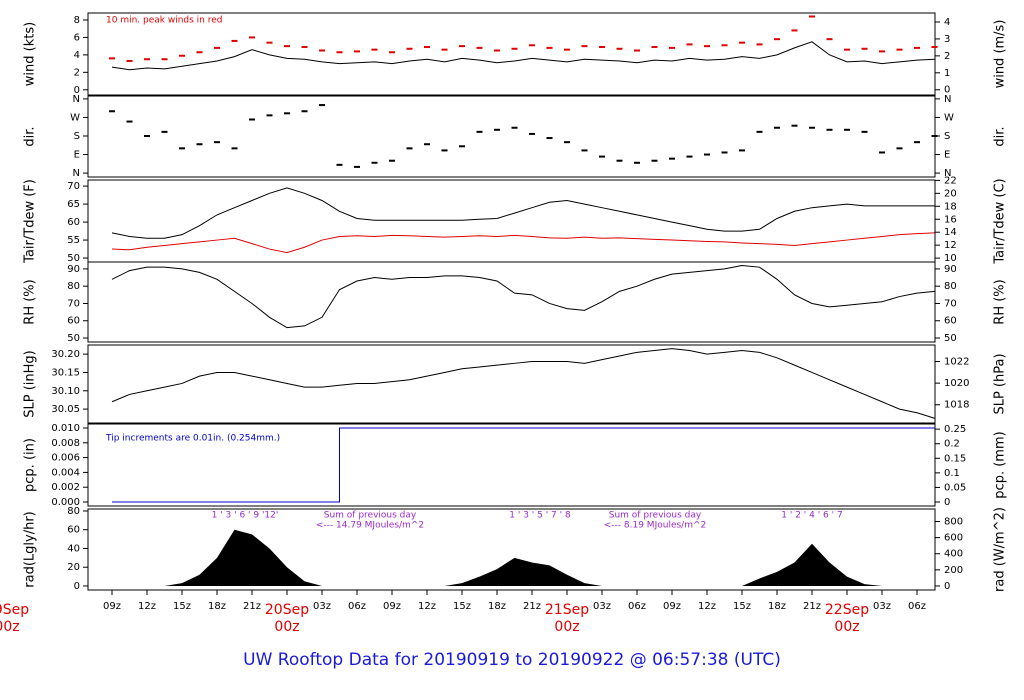 This screenshot has height=700, width=1024. I want to click on y-axis-title: SLP (inHg), so click(30, 384).